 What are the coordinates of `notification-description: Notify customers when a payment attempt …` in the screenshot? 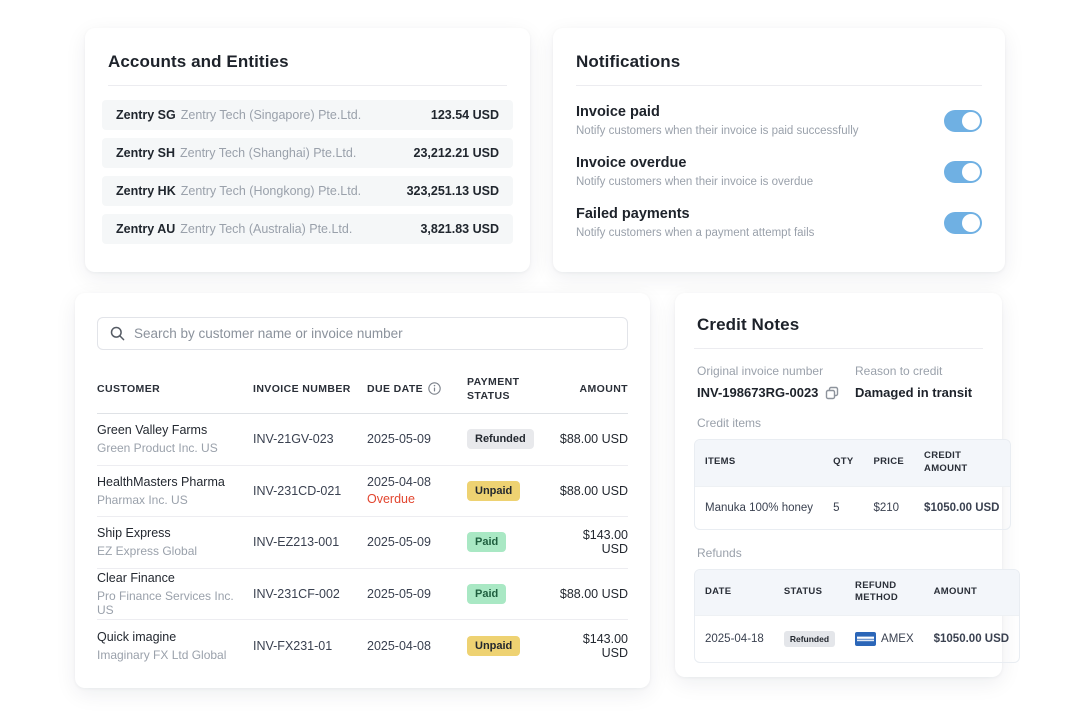 It's located at (695, 233).